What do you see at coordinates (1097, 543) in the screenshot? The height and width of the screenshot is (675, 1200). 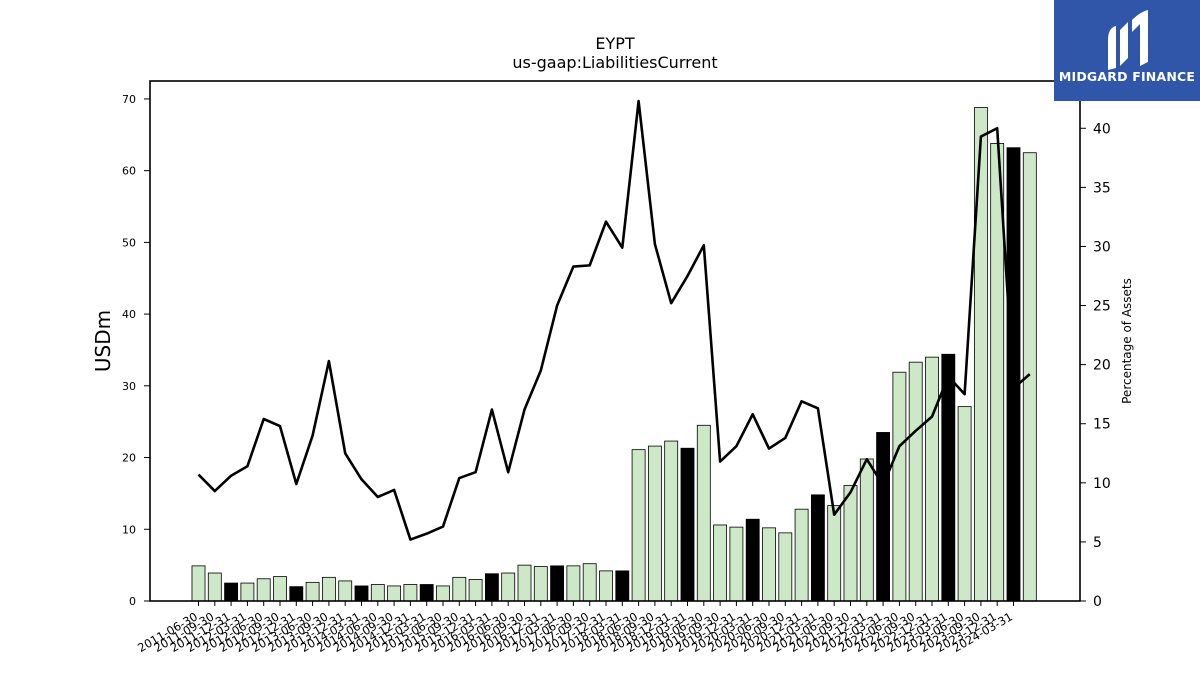 I see `y-tick-label-right: 5` at bounding box center [1097, 543].